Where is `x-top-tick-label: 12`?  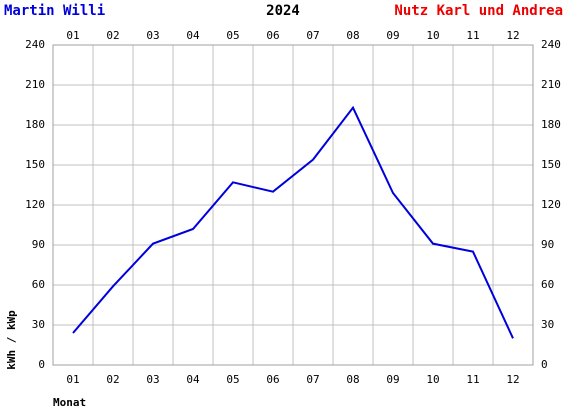 x-top-tick-label: 12 is located at coordinates (512, 35).